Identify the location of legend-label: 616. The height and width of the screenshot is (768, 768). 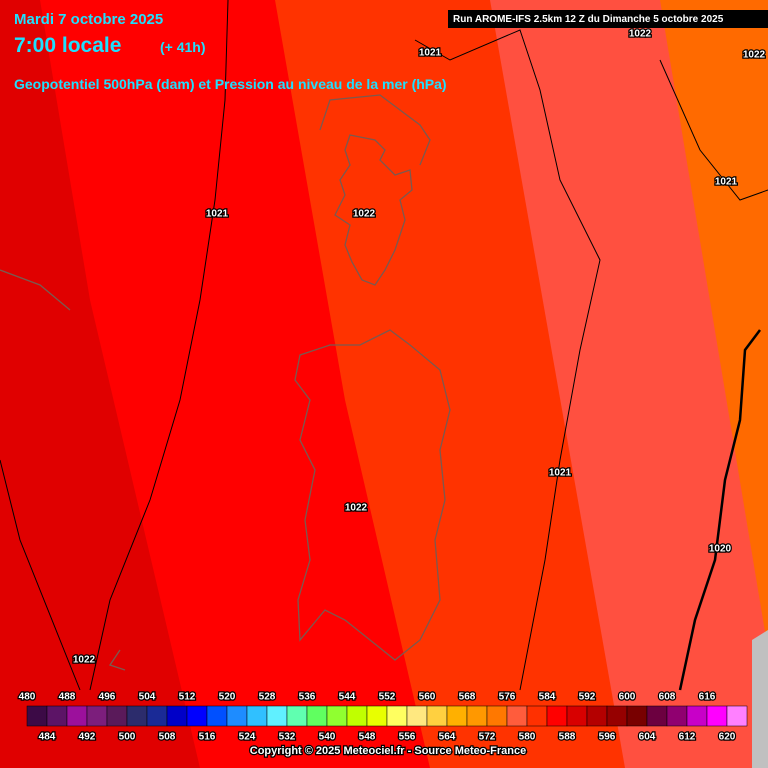
(707, 697).